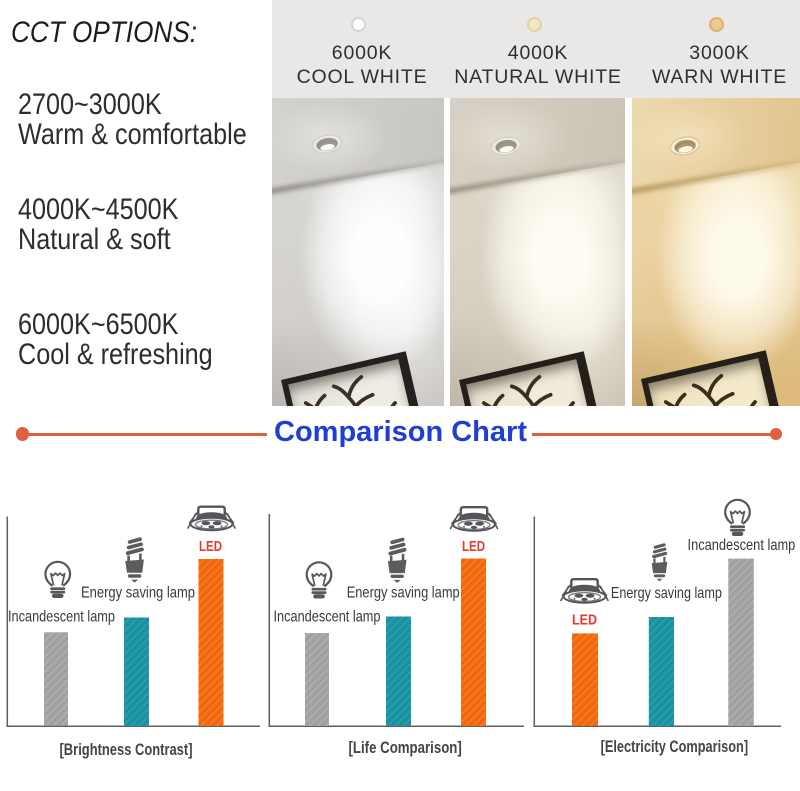 The width and height of the screenshot is (800, 791). What do you see at coordinates (675, 747) in the screenshot?
I see `svg-text: [Electricity Comparison]` at bounding box center [675, 747].